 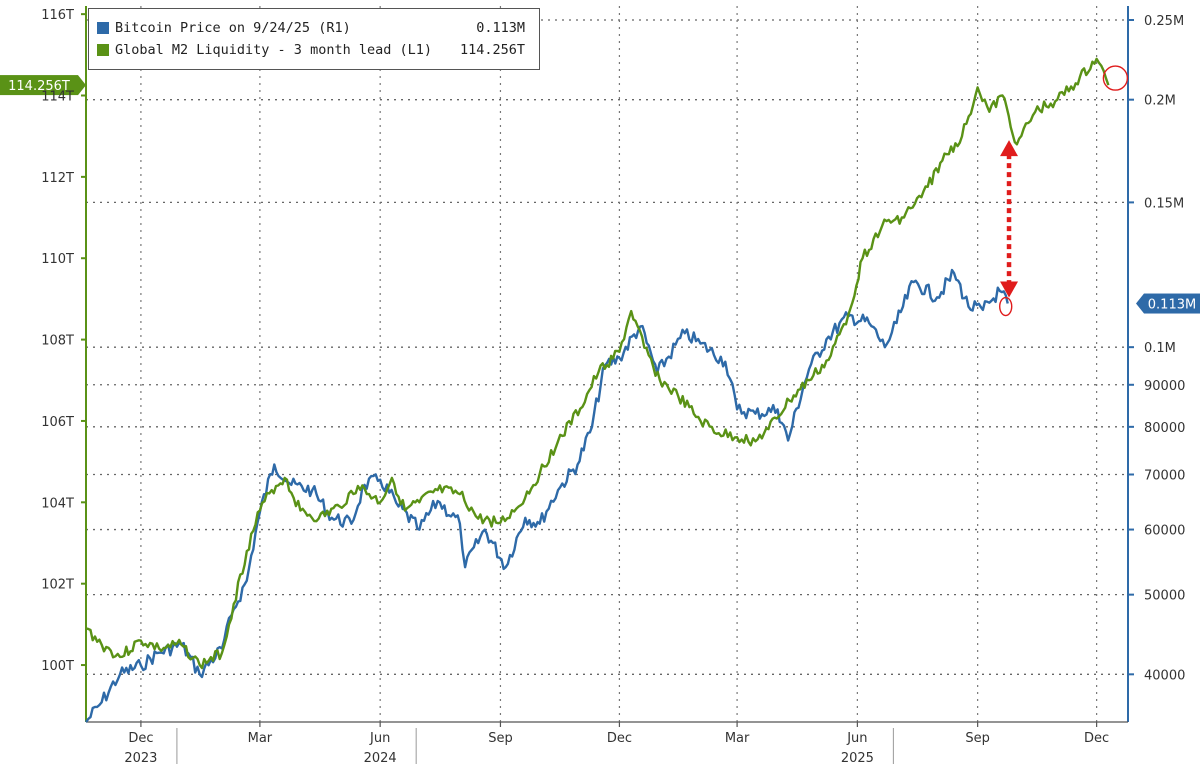 I want to click on right-tick-label-8: 50000, so click(x=1164, y=596).